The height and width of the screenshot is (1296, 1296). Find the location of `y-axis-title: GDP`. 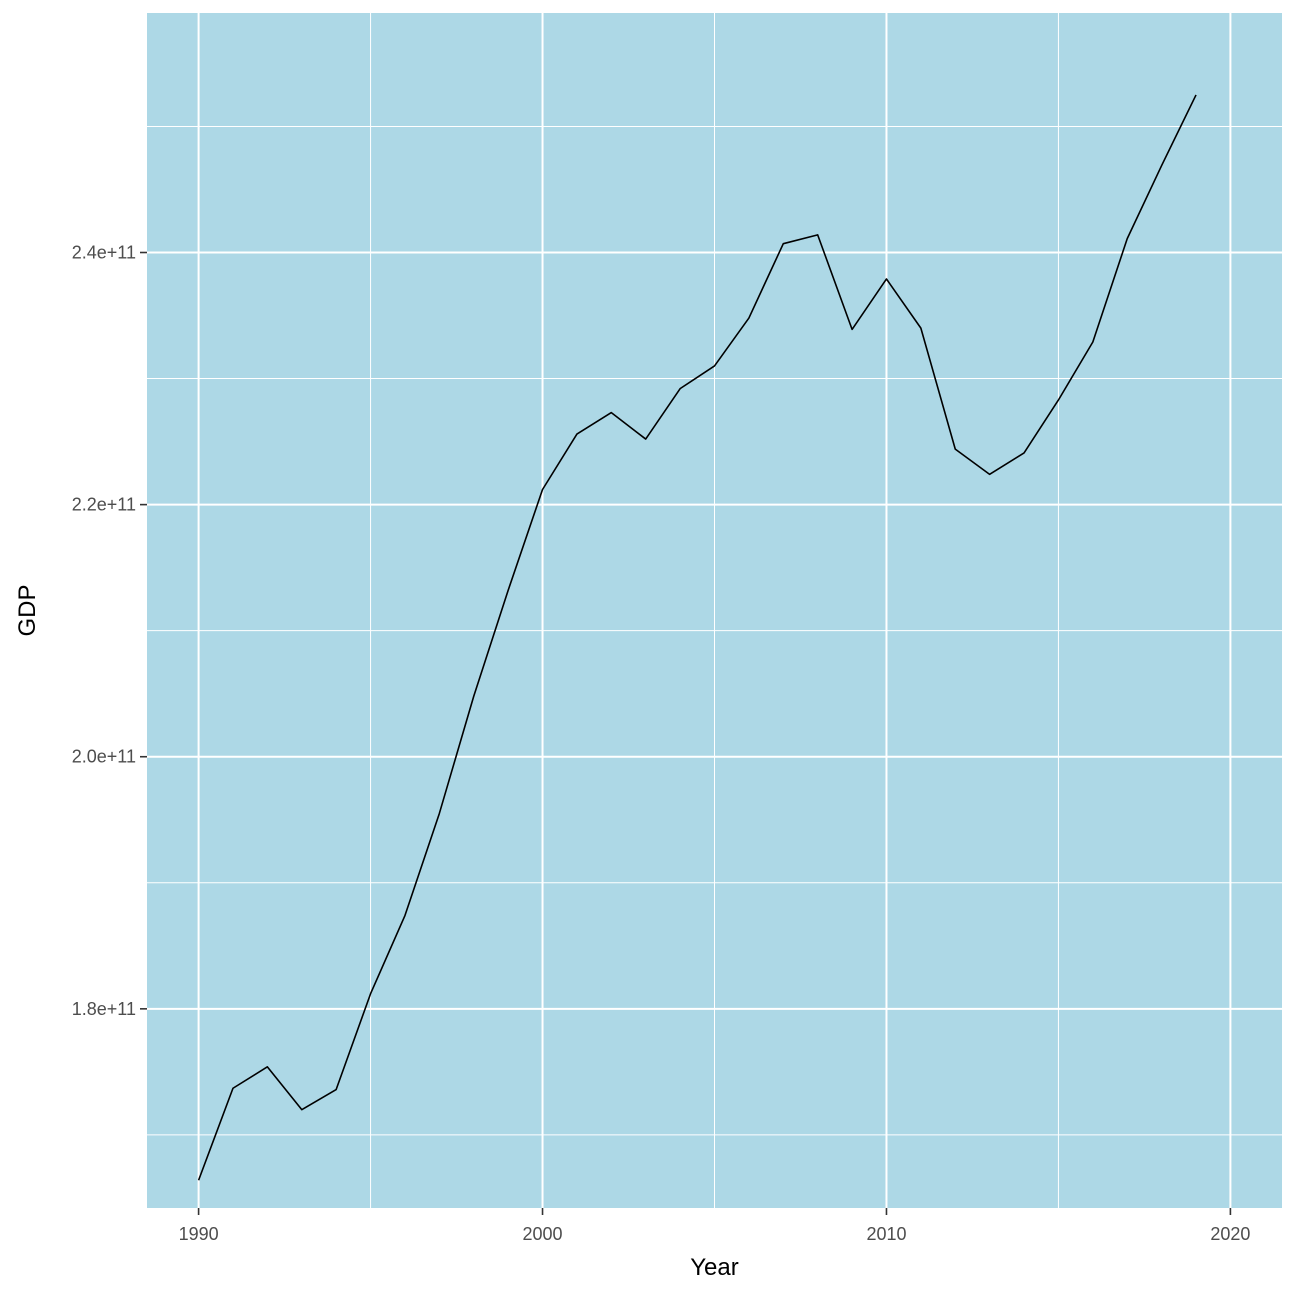

y-axis-title: GDP is located at coordinates (27, 610).